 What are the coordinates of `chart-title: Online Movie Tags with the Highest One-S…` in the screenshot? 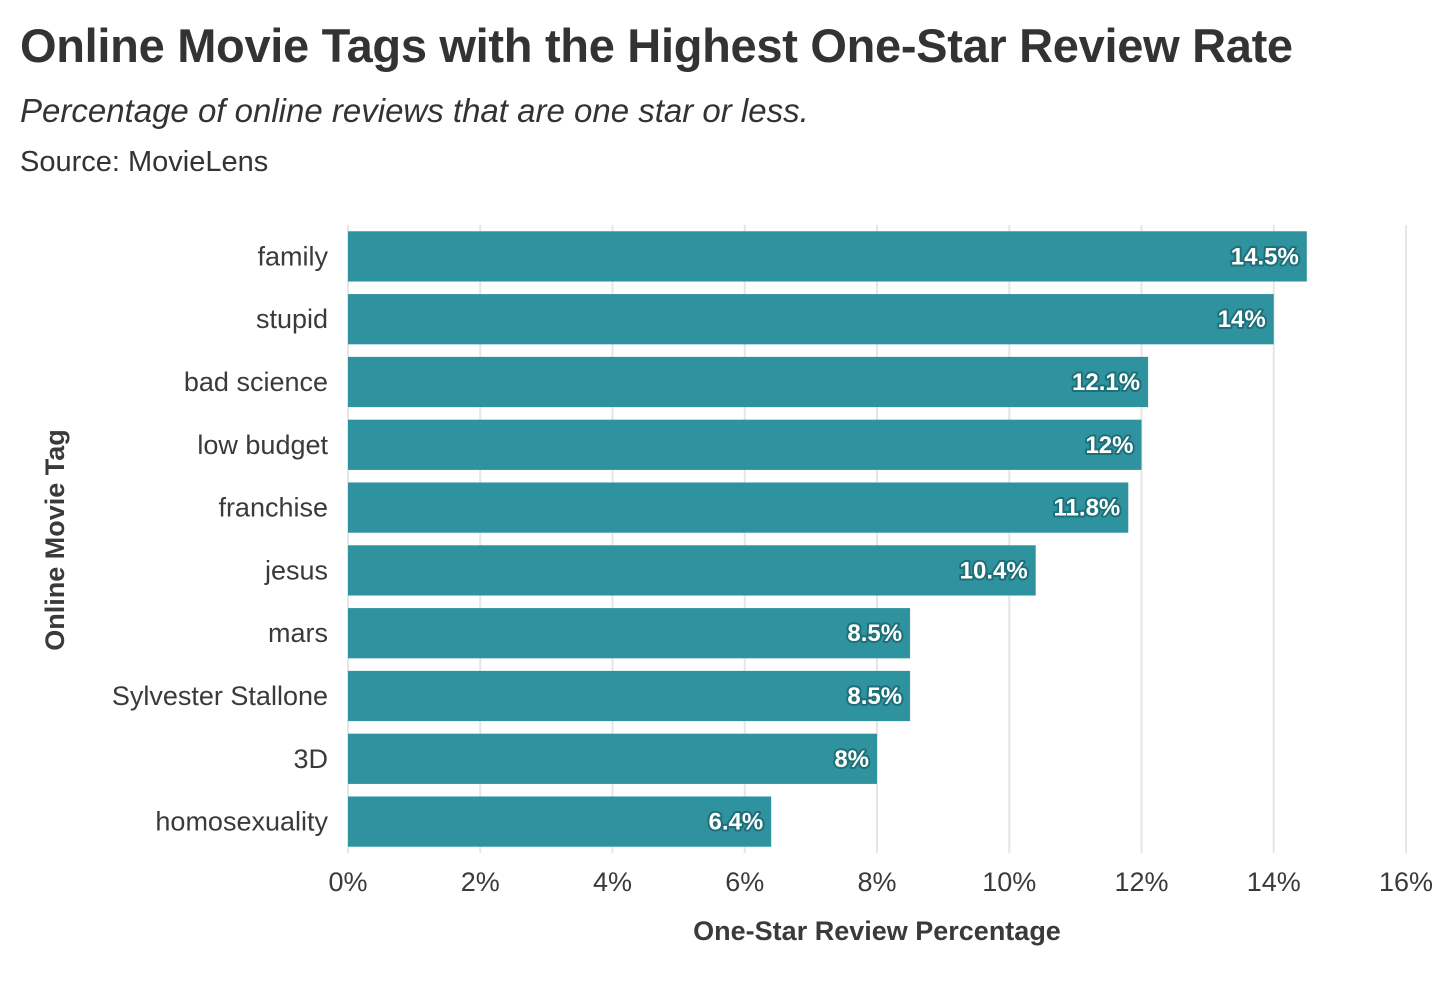 It's located at (656, 45).